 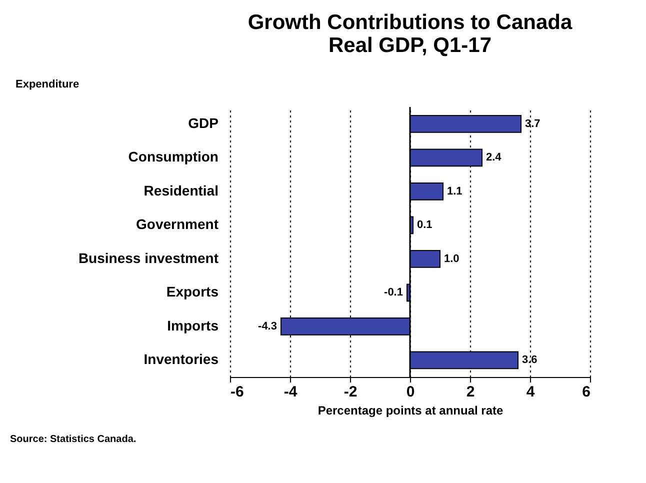 What do you see at coordinates (173, 156) in the screenshot?
I see `y-tick-label: Consumption` at bounding box center [173, 156].